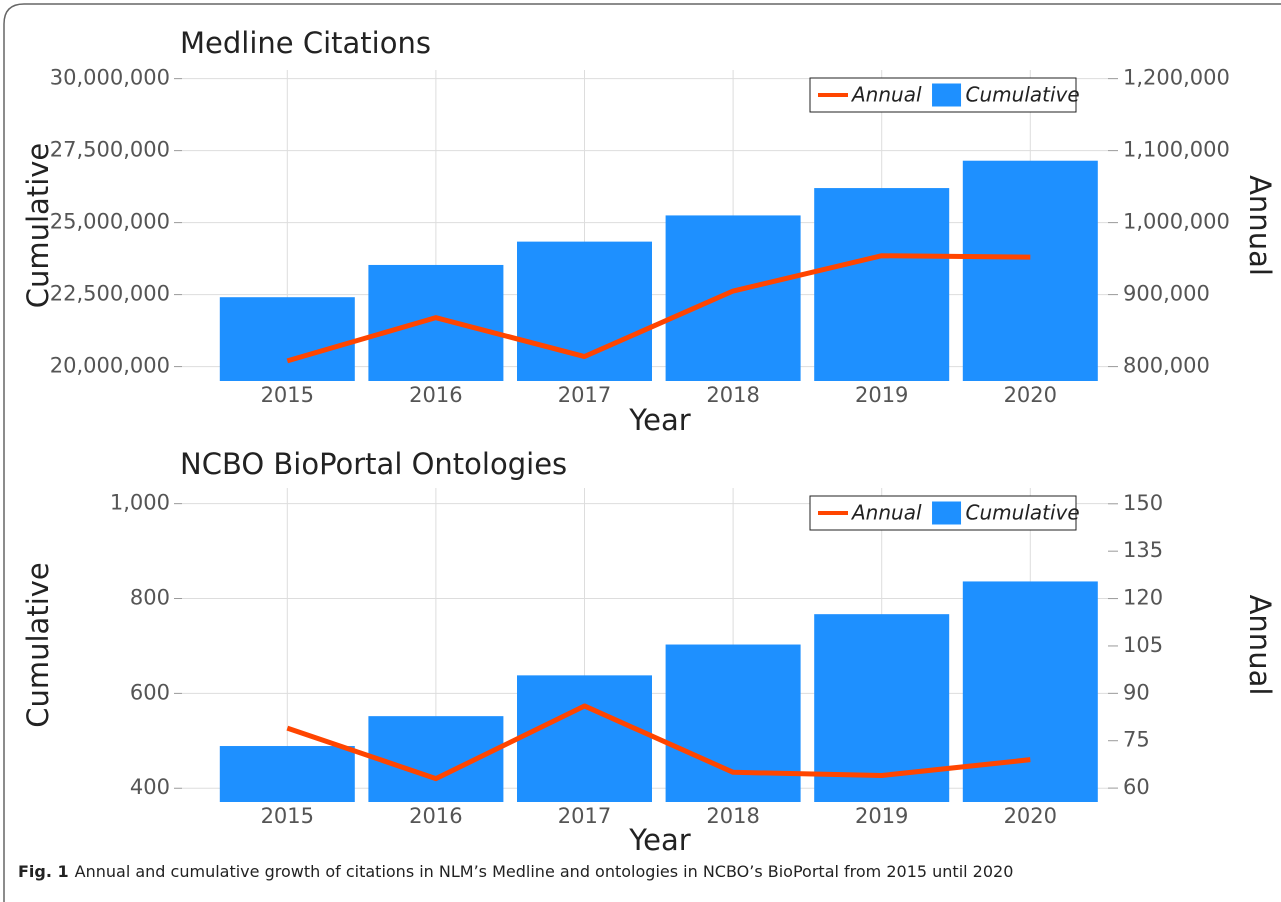  Describe the element at coordinates (1143, 598) in the screenshot. I see `y2-tick-label: 120` at that location.